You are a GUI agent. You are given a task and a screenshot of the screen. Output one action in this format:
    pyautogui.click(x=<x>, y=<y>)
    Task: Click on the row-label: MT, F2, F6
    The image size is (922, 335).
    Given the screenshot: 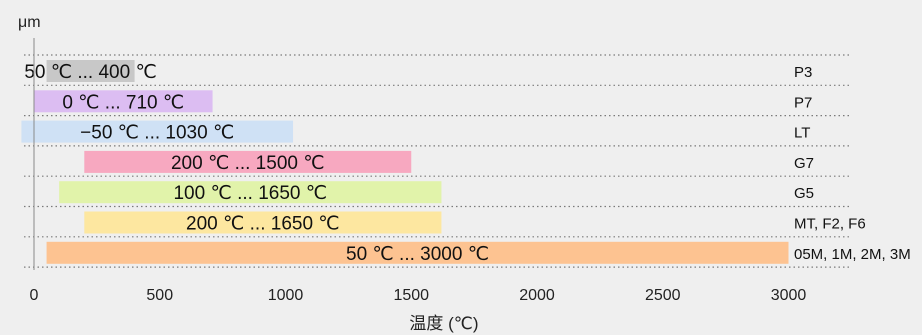 What is the action you would take?
    pyautogui.click(x=830, y=224)
    